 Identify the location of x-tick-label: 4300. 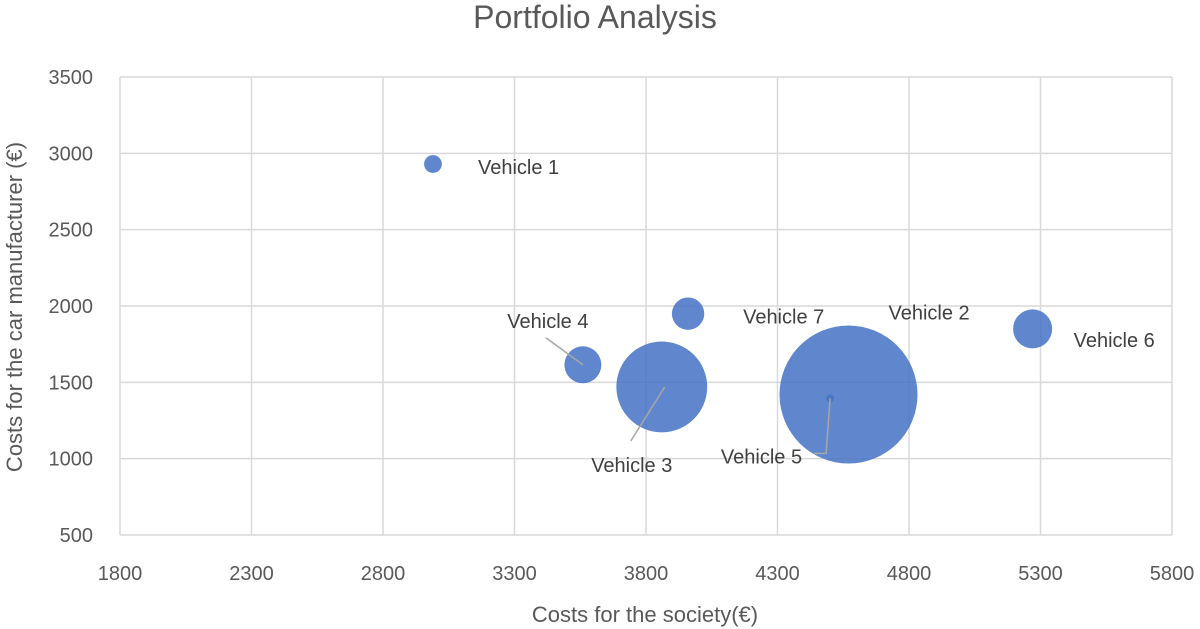
(777, 574).